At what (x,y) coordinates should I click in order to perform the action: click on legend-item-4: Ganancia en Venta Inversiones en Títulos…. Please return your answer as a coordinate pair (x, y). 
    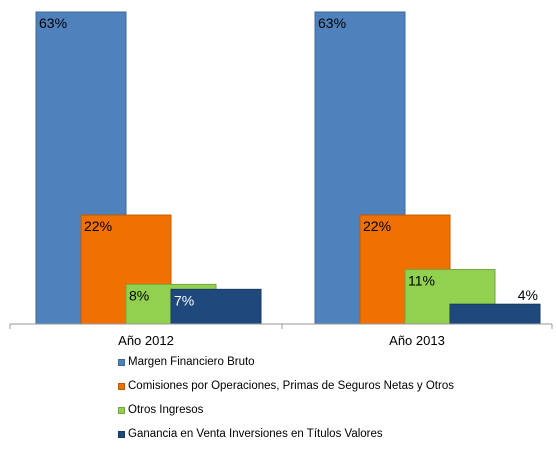
    Looking at the image, I should click on (286, 434).